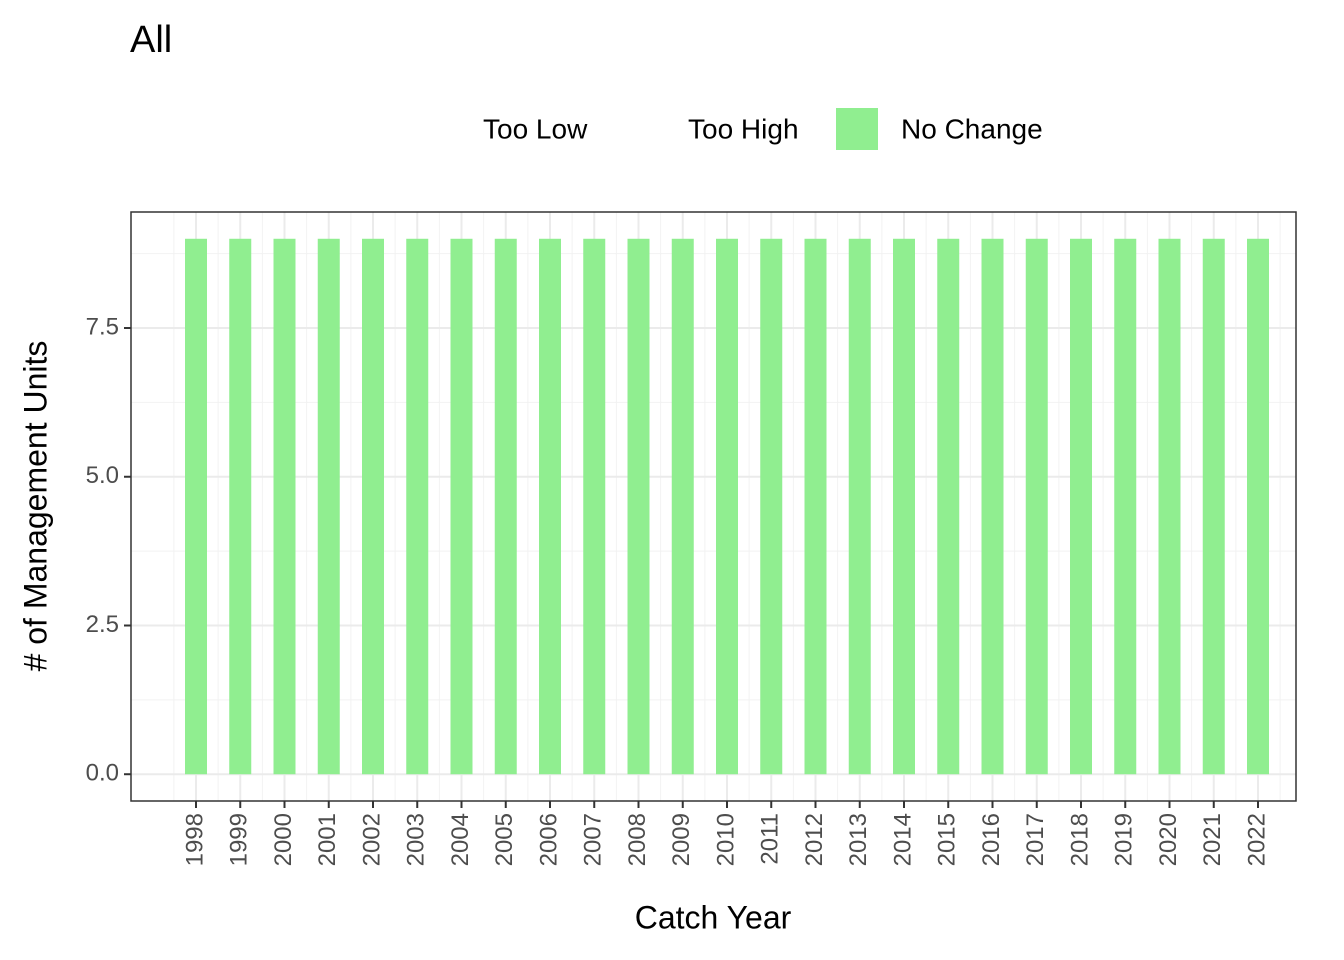  Describe the element at coordinates (1212, 839) in the screenshot. I see `x-tick-label: 2021` at that location.